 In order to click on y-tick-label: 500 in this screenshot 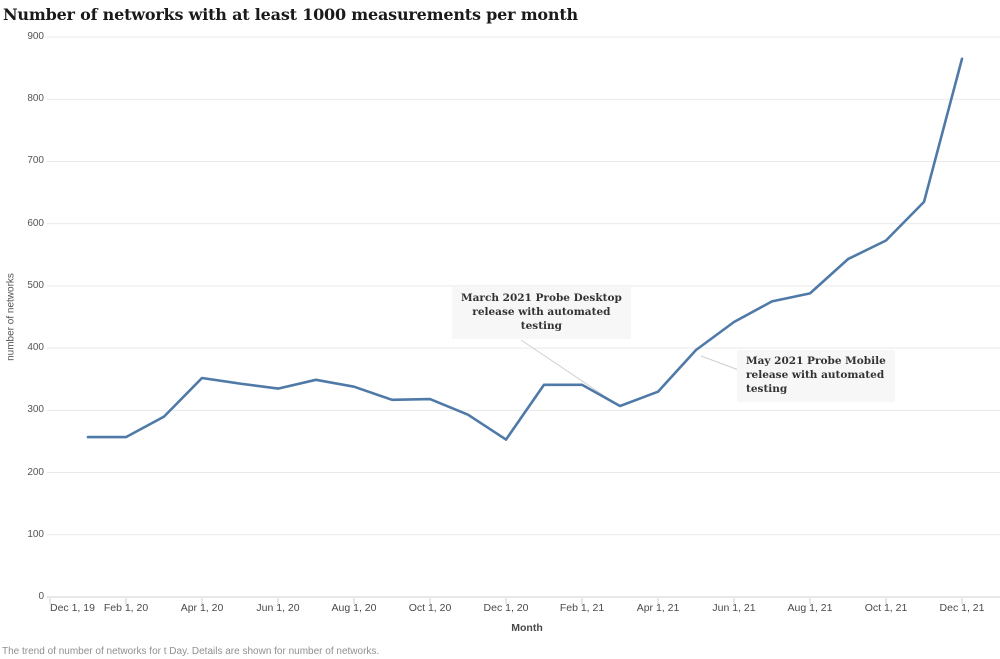, I will do `click(35, 285)`.